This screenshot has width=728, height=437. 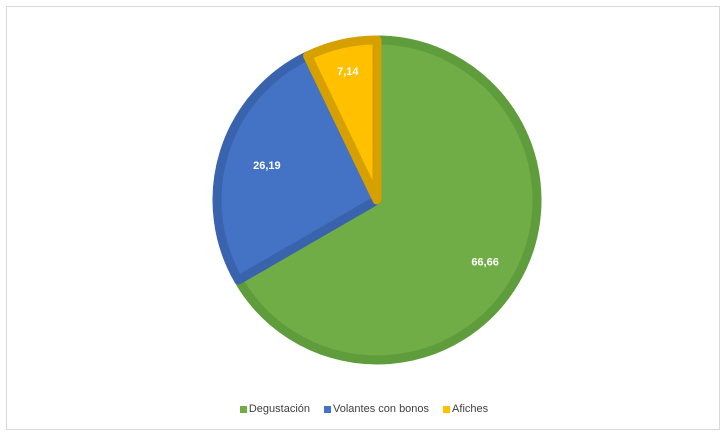 I want to click on data-label-volantes: 26,19, so click(x=267, y=166).